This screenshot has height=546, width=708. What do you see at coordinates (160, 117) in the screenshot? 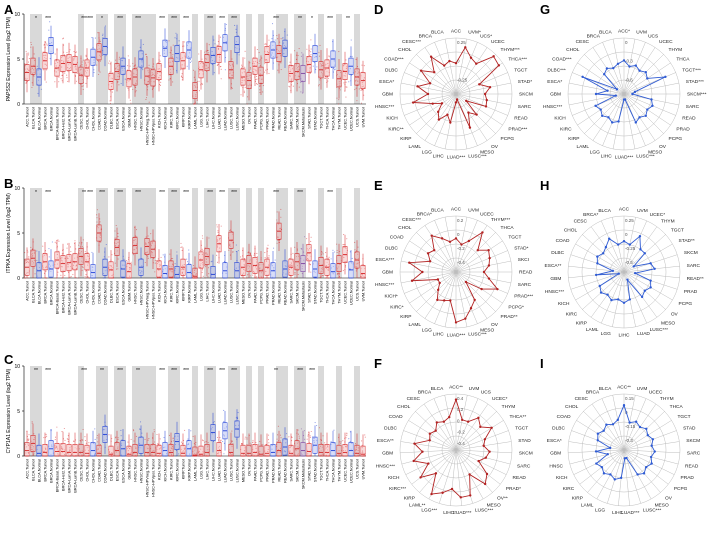
I see `x-tick-label: KICH.Tumor` at bounding box center [160, 117].